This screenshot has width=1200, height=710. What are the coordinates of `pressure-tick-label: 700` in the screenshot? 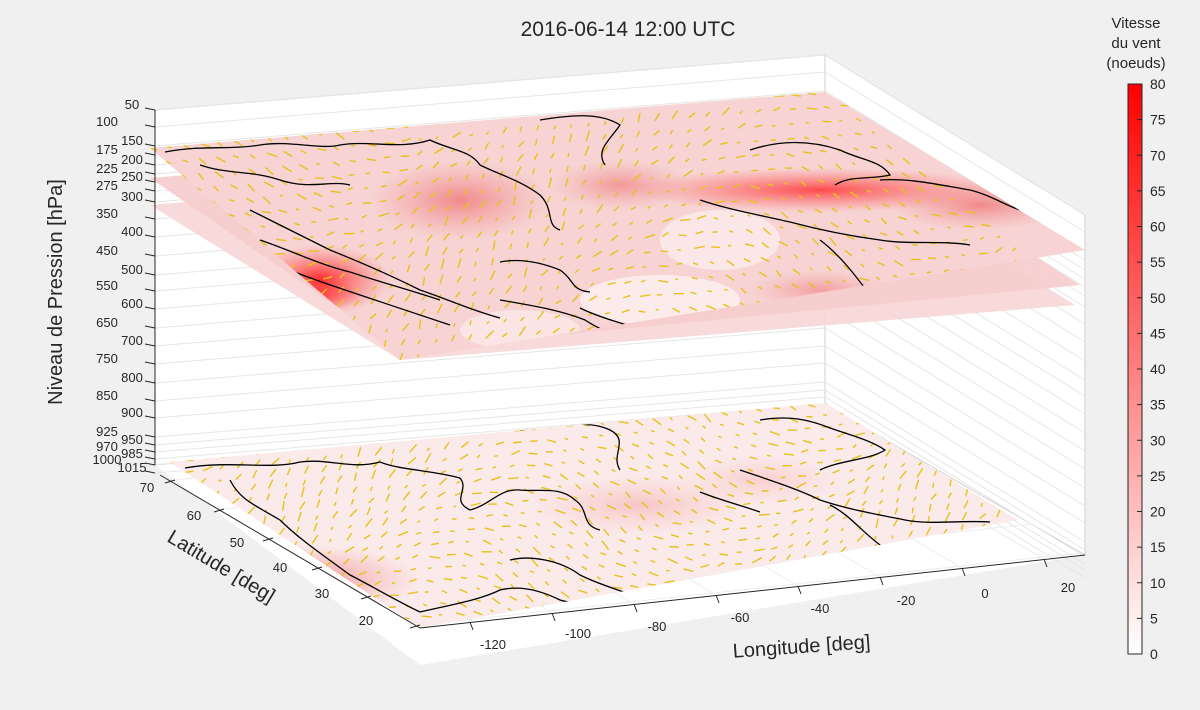 It's located at (132, 340).